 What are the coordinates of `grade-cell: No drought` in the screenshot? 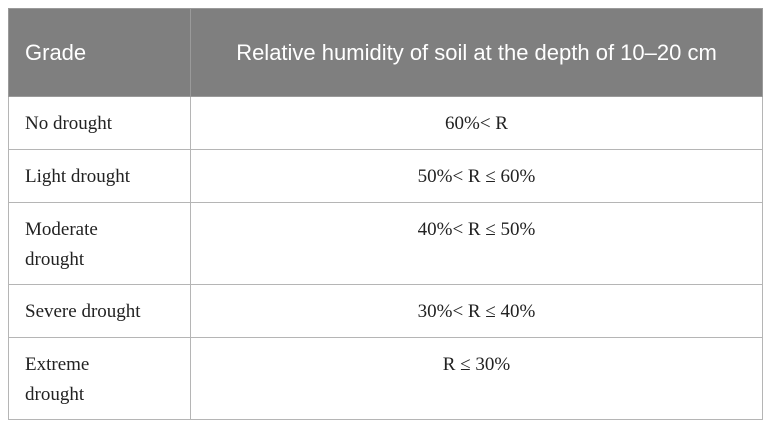 It's located at (99, 123).